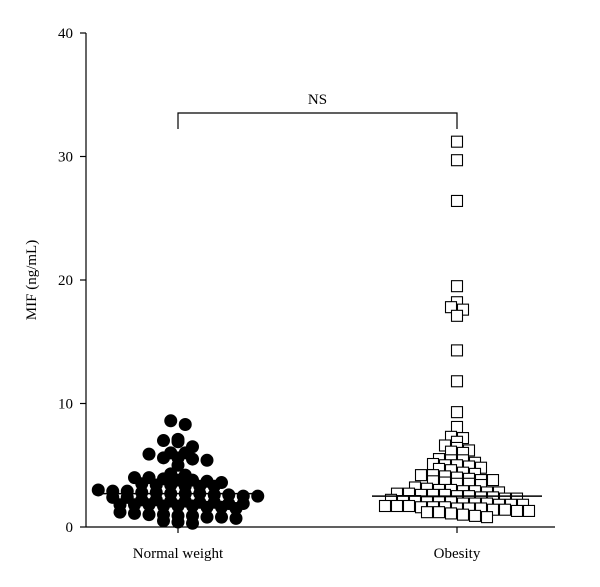  Describe the element at coordinates (317, 494) in the screenshot. I see `median-lines` at that location.